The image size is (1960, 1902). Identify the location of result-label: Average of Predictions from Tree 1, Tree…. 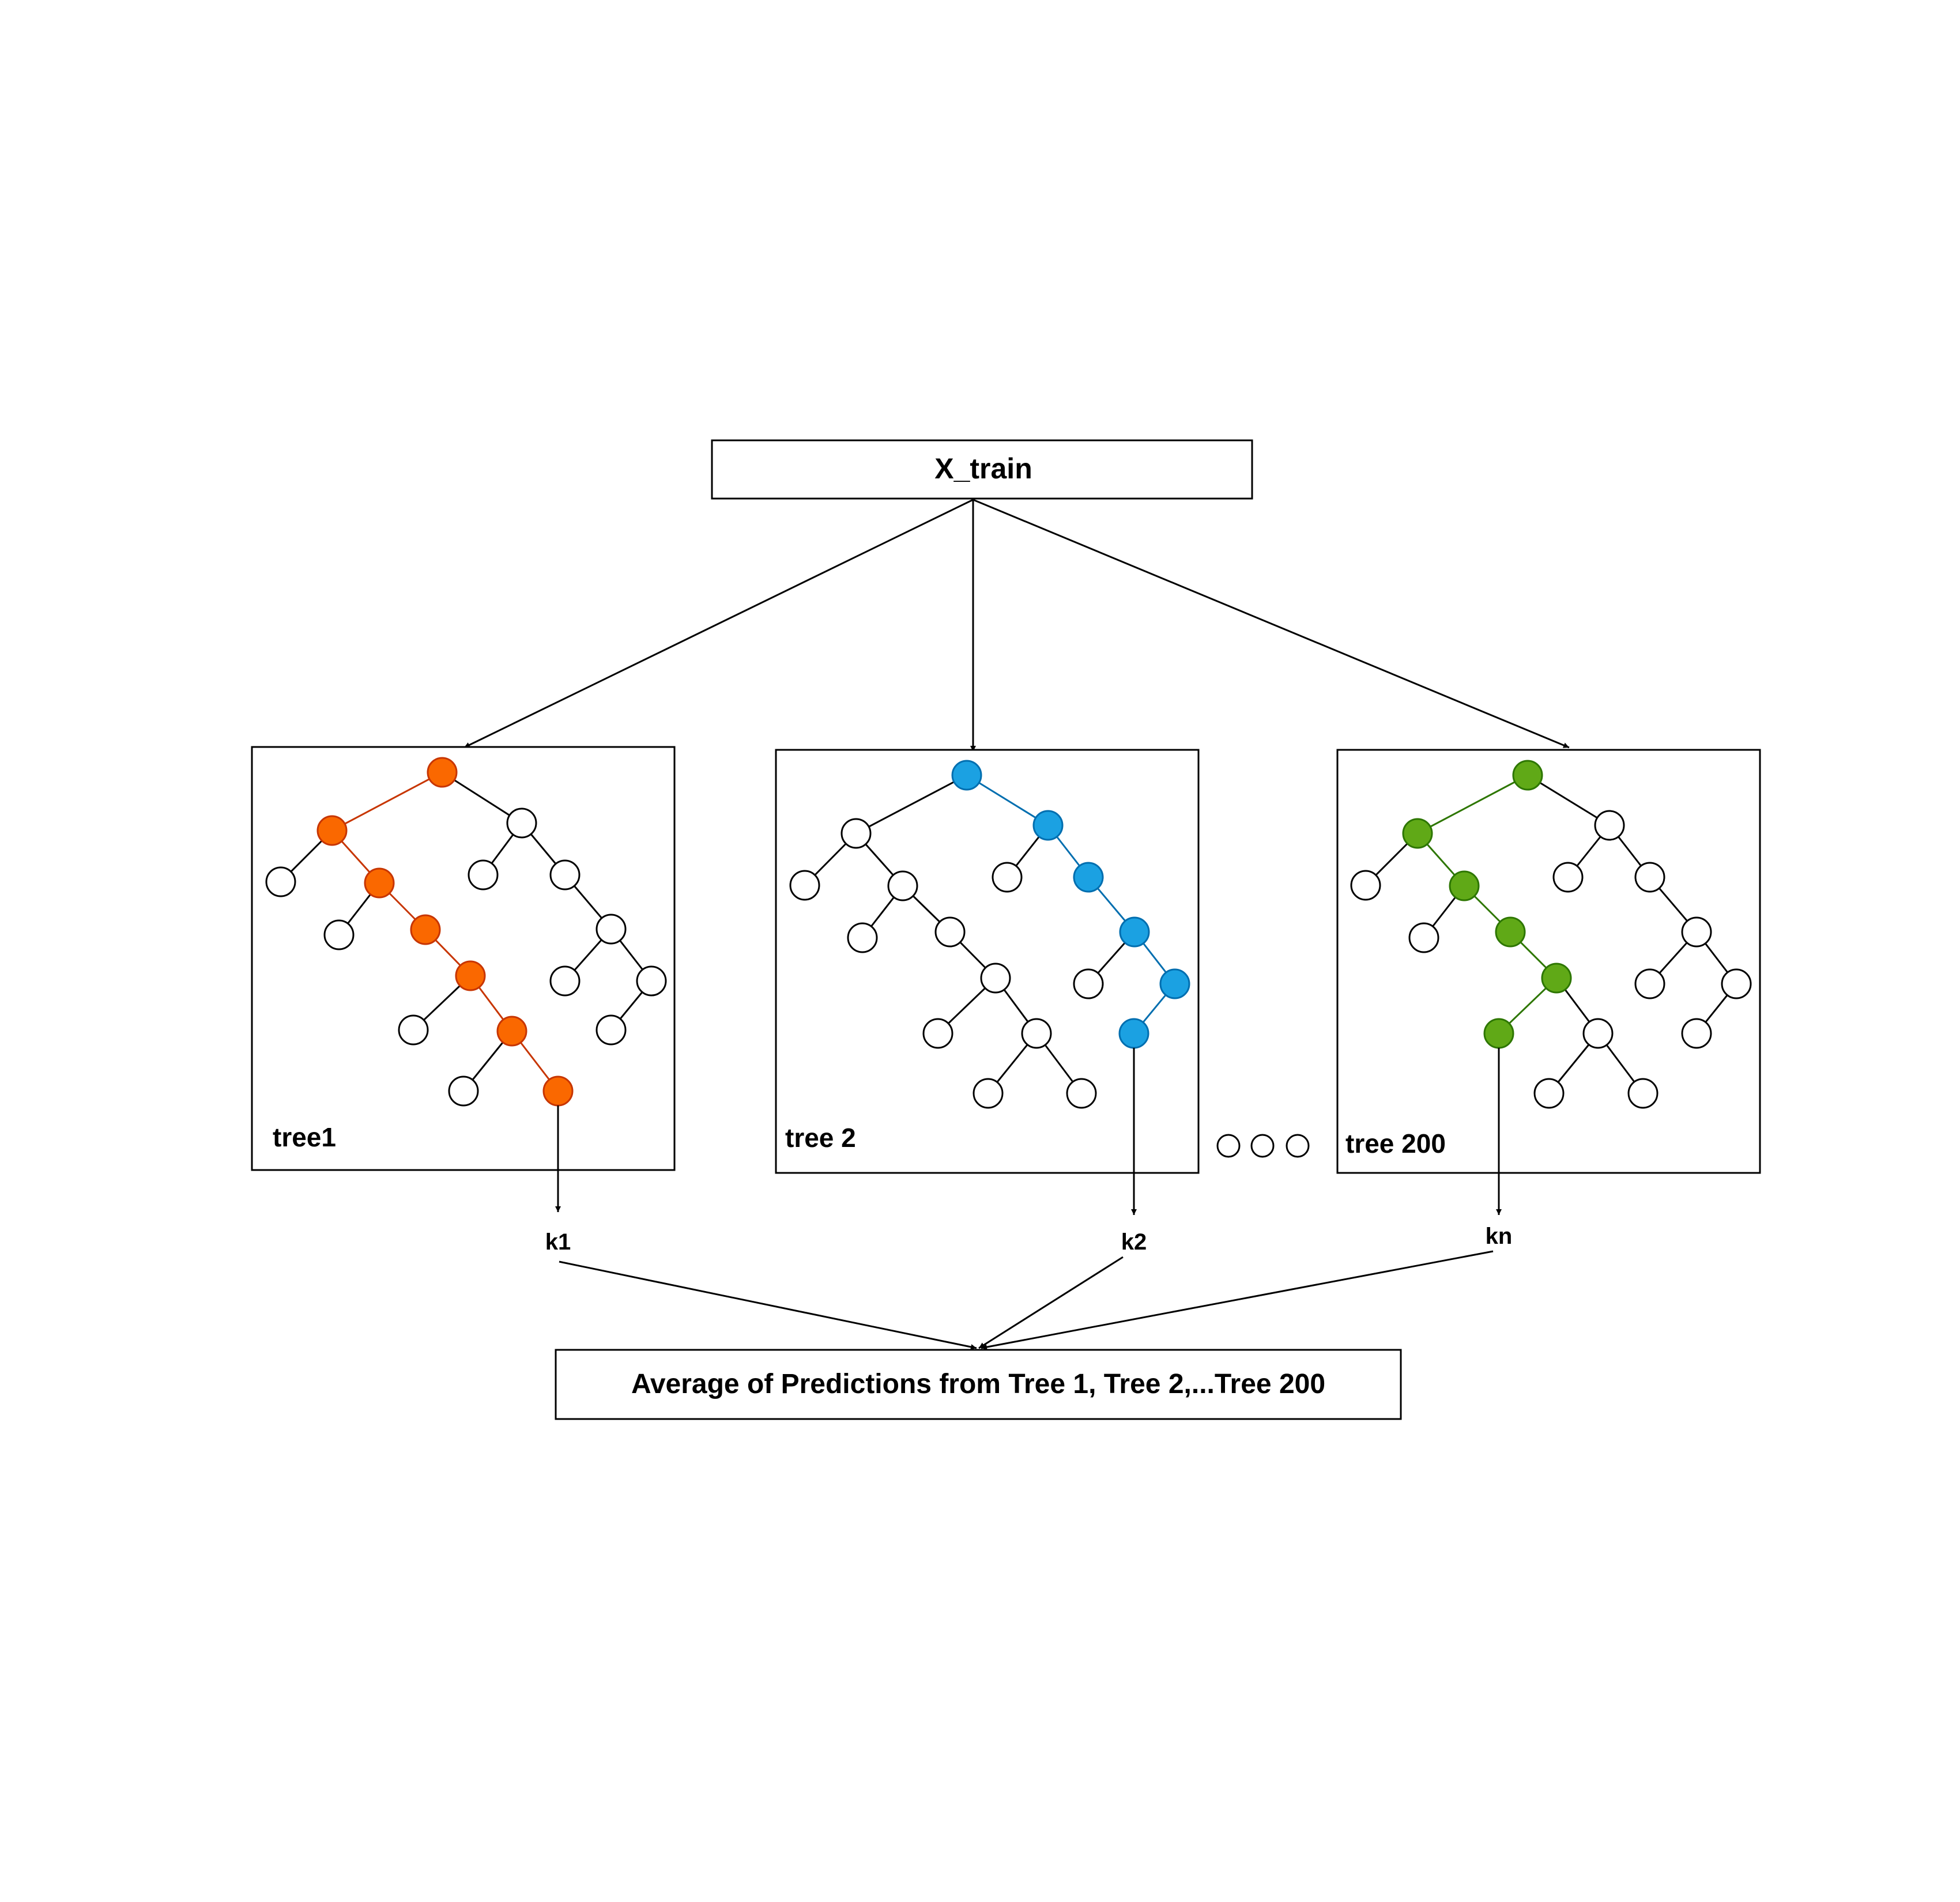
(978, 1384).